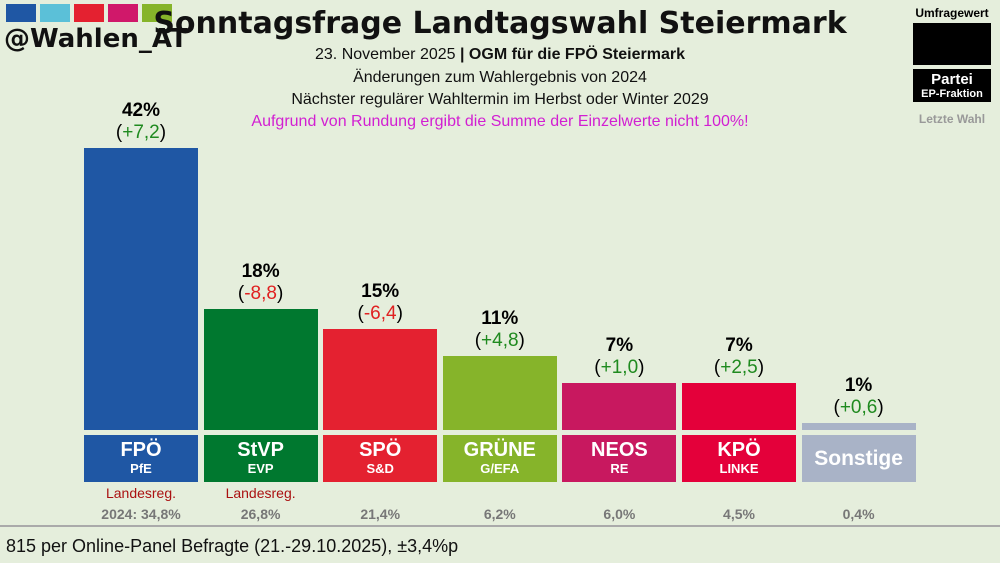 The image size is (1000, 563). Describe the element at coordinates (500, 526) in the screenshot. I see `divider` at that location.